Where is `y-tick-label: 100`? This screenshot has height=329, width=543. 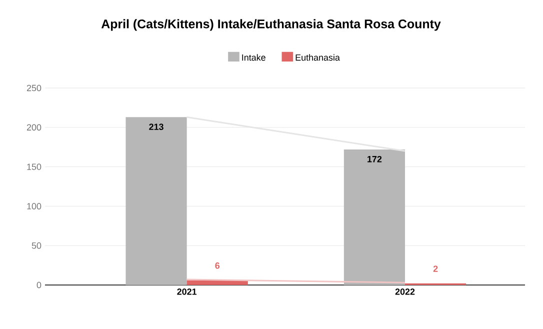 y-tick-label: 100 is located at coordinates (34, 206).